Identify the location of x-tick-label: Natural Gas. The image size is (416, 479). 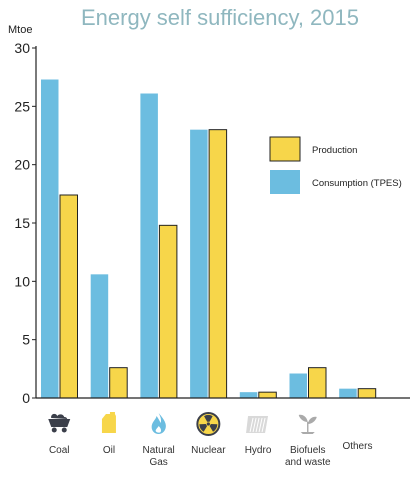
(159, 456).